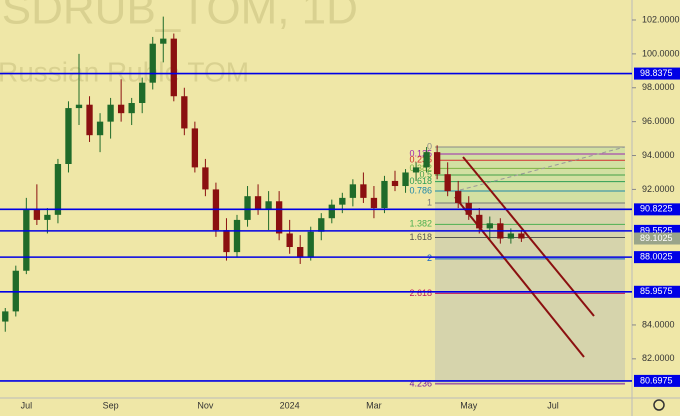  I want to click on fib-label: 2.618, so click(420, 293).